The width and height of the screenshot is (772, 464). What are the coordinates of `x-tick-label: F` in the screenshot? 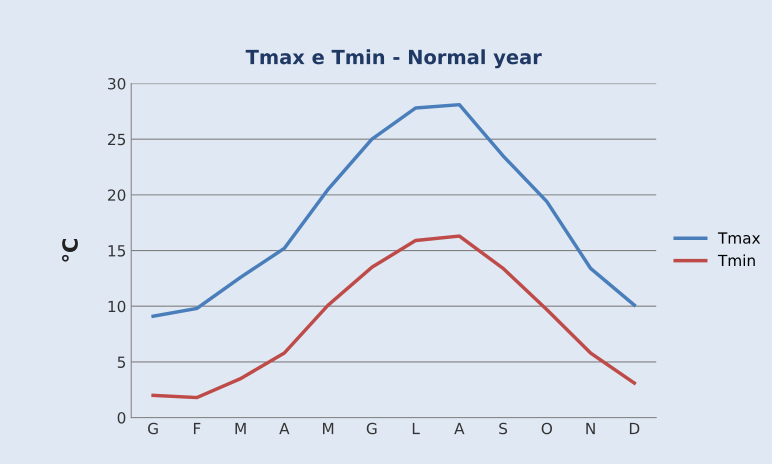 It's located at (197, 428).